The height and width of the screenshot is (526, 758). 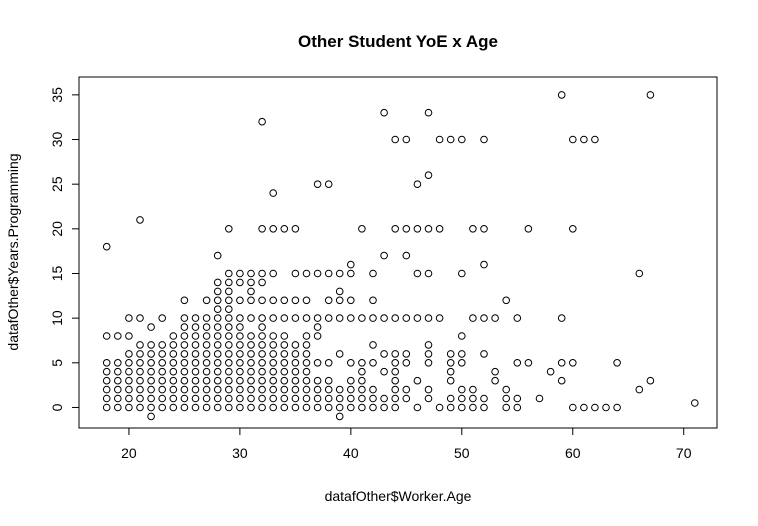 What do you see at coordinates (57, 95) in the screenshot?
I see `y-tick-label: 35` at bounding box center [57, 95].